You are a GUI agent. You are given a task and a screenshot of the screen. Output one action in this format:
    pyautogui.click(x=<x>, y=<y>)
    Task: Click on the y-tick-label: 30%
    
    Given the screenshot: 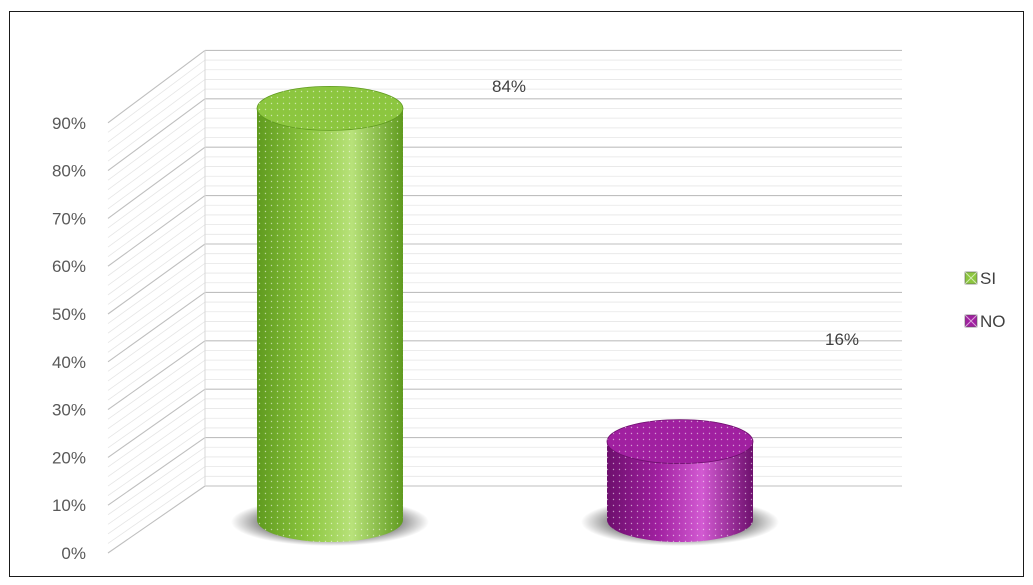 What is the action you would take?
    pyautogui.click(x=69, y=410)
    